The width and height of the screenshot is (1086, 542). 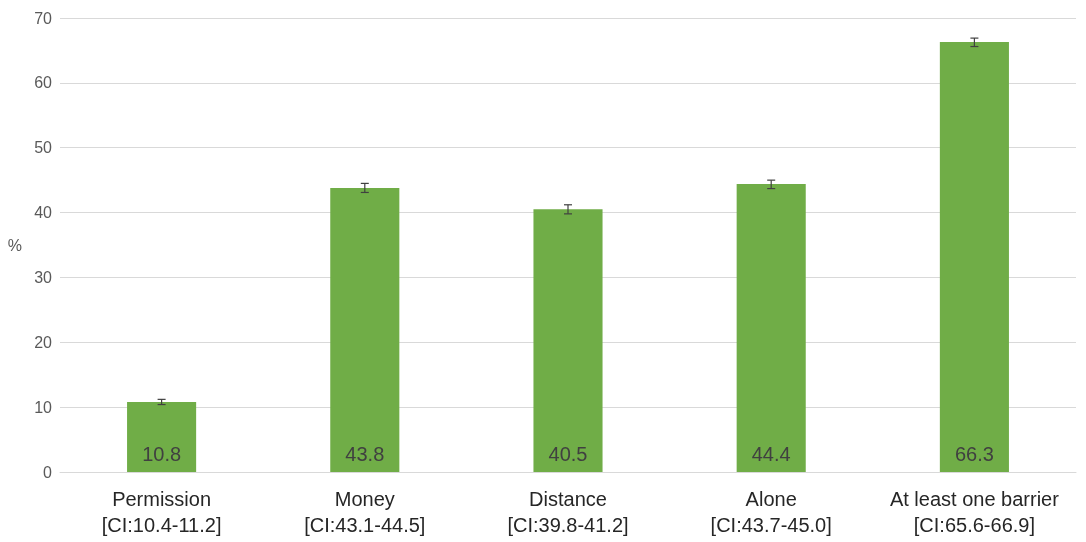 What do you see at coordinates (974, 512) in the screenshot?
I see `x-tick-label: At least one barrier [CI:65.6-66.9]` at bounding box center [974, 512].